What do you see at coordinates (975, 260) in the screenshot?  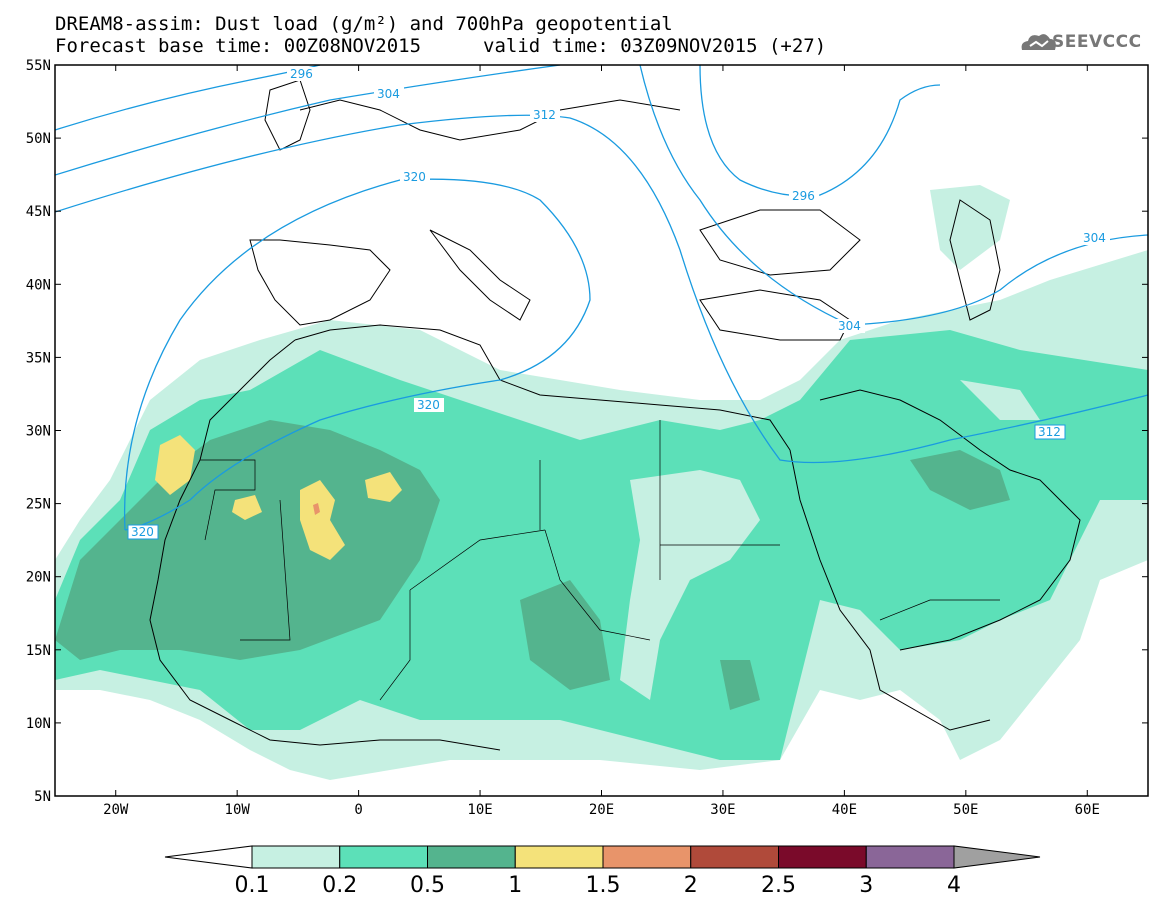 I see `coast-caspian` at bounding box center [975, 260].